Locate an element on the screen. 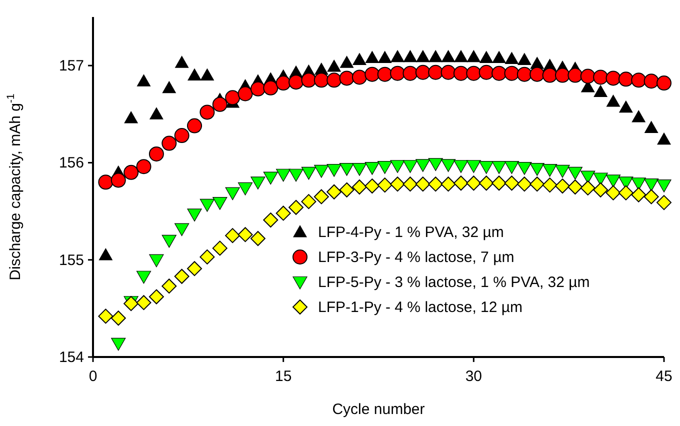  legend-label: LFP-1-Py - 4 % lactose, 12 µm is located at coordinates (420, 307).